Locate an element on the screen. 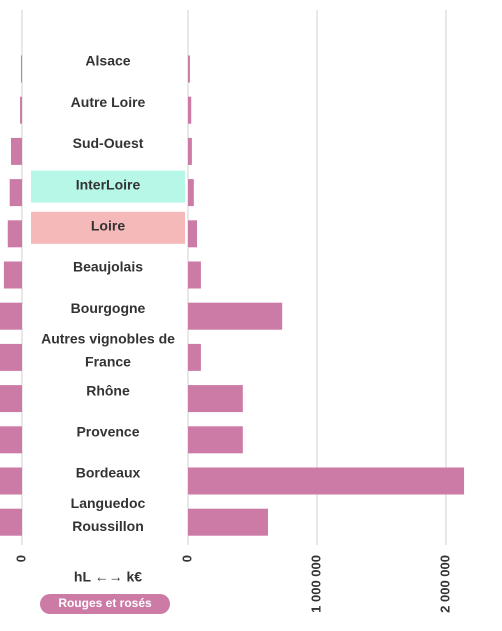 The width and height of the screenshot is (502, 631). category-label: Alsace is located at coordinates (107, 61).